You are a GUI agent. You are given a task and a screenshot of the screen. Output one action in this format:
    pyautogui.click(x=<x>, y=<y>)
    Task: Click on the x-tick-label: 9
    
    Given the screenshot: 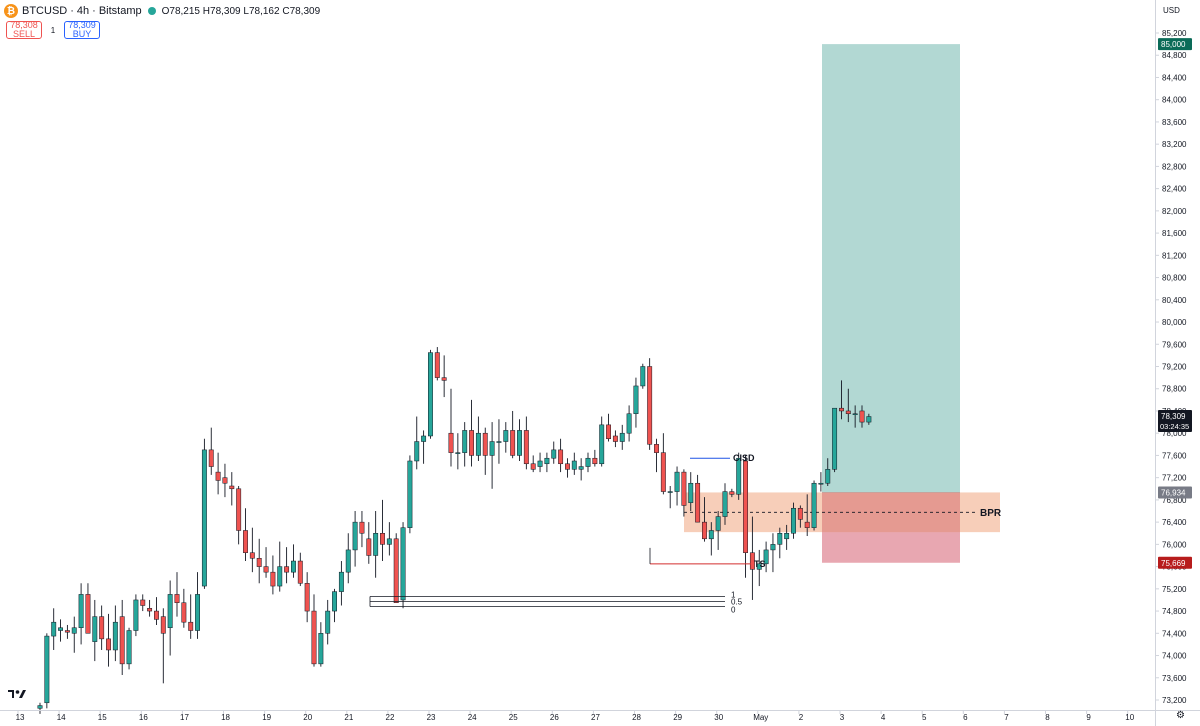 What is the action you would take?
    pyautogui.click(x=1088, y=717)
    